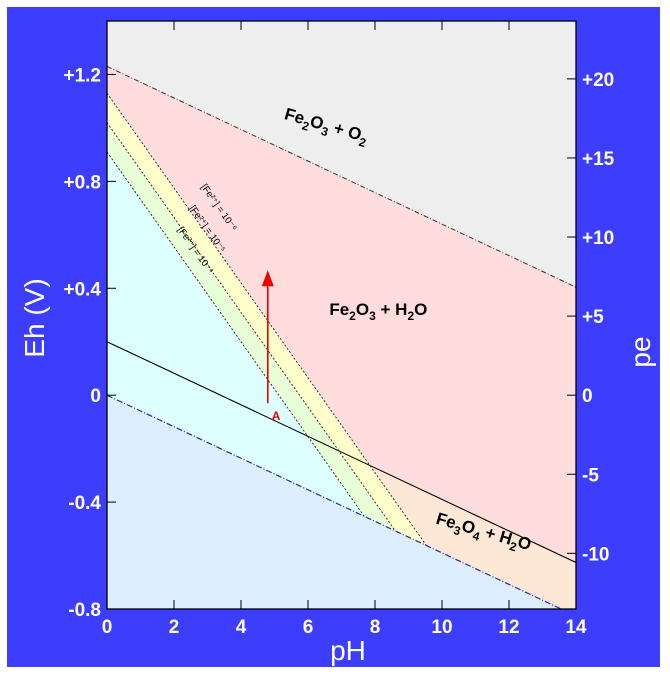  What do you see at coordinates (174, 627) in the screenshot?
I see `x-tick-label: 2` at bounding box center [174, 627].